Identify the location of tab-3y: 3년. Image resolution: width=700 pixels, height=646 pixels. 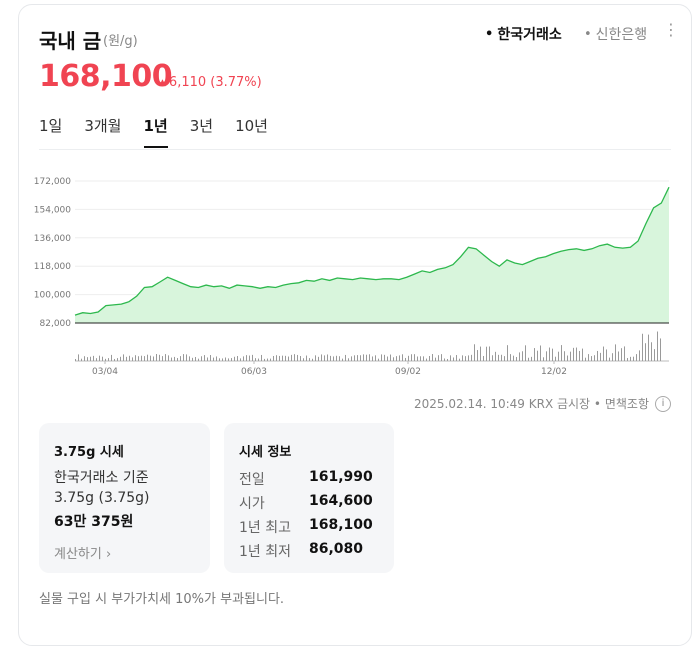
(201, 126).